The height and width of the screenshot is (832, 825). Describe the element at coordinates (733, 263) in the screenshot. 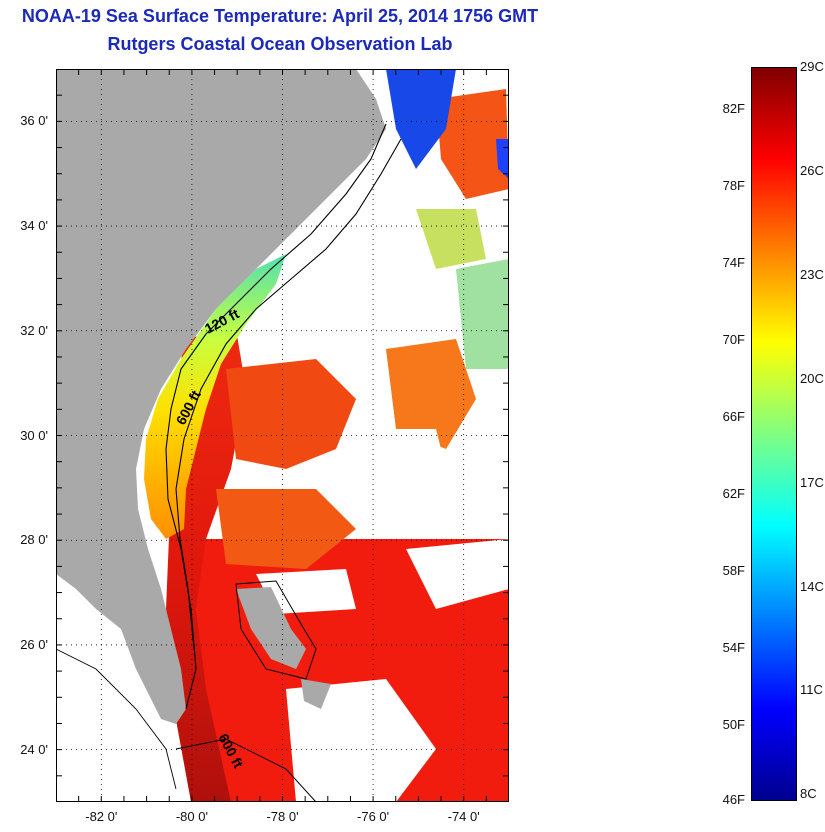

I see `colorbar-fahrenheit-label: 74F` at that location.